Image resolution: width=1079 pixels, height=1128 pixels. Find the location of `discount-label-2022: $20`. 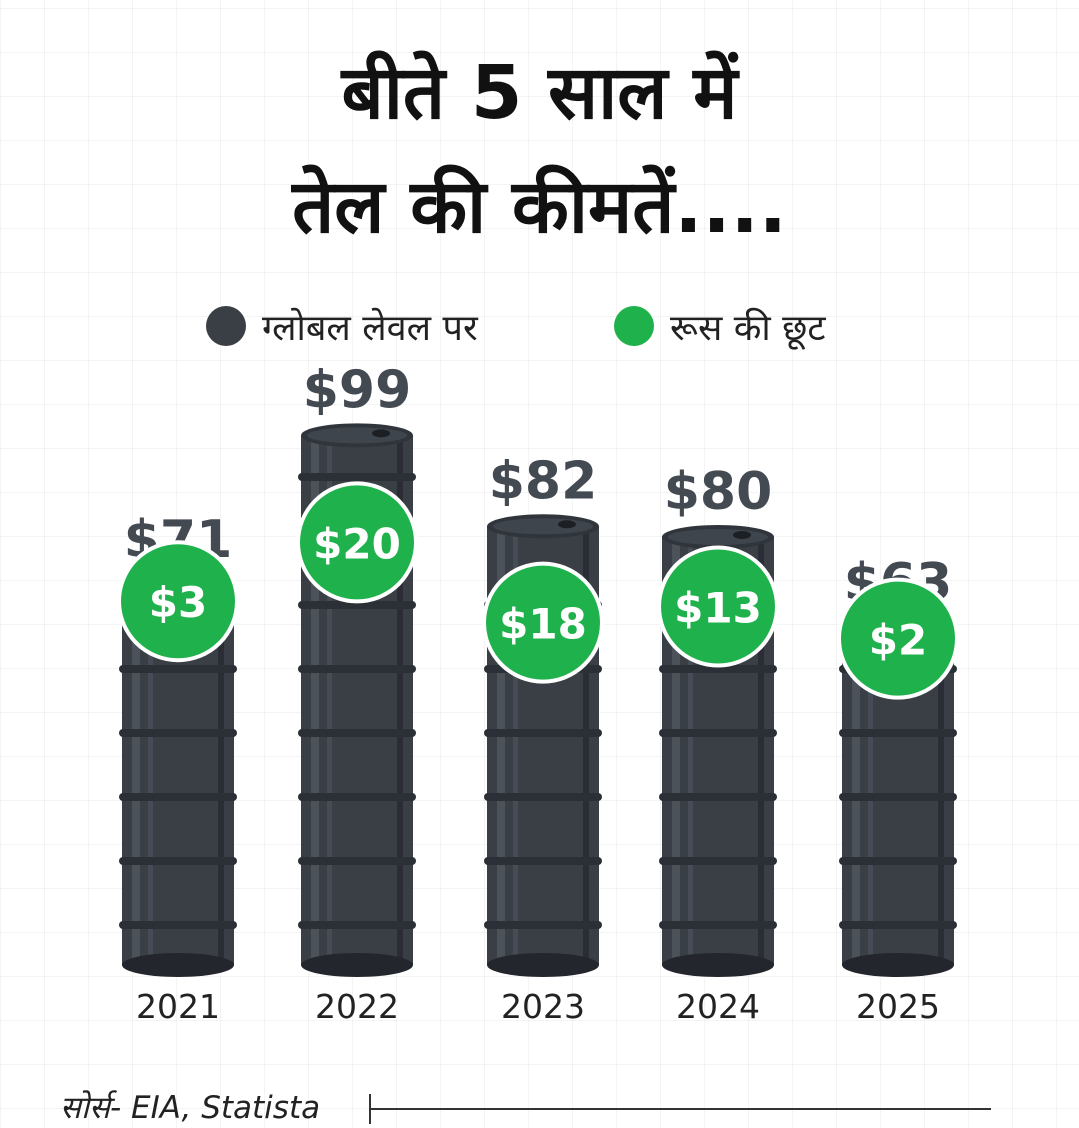

discount-label-2022: $20 is located at coordinates (357, 543).